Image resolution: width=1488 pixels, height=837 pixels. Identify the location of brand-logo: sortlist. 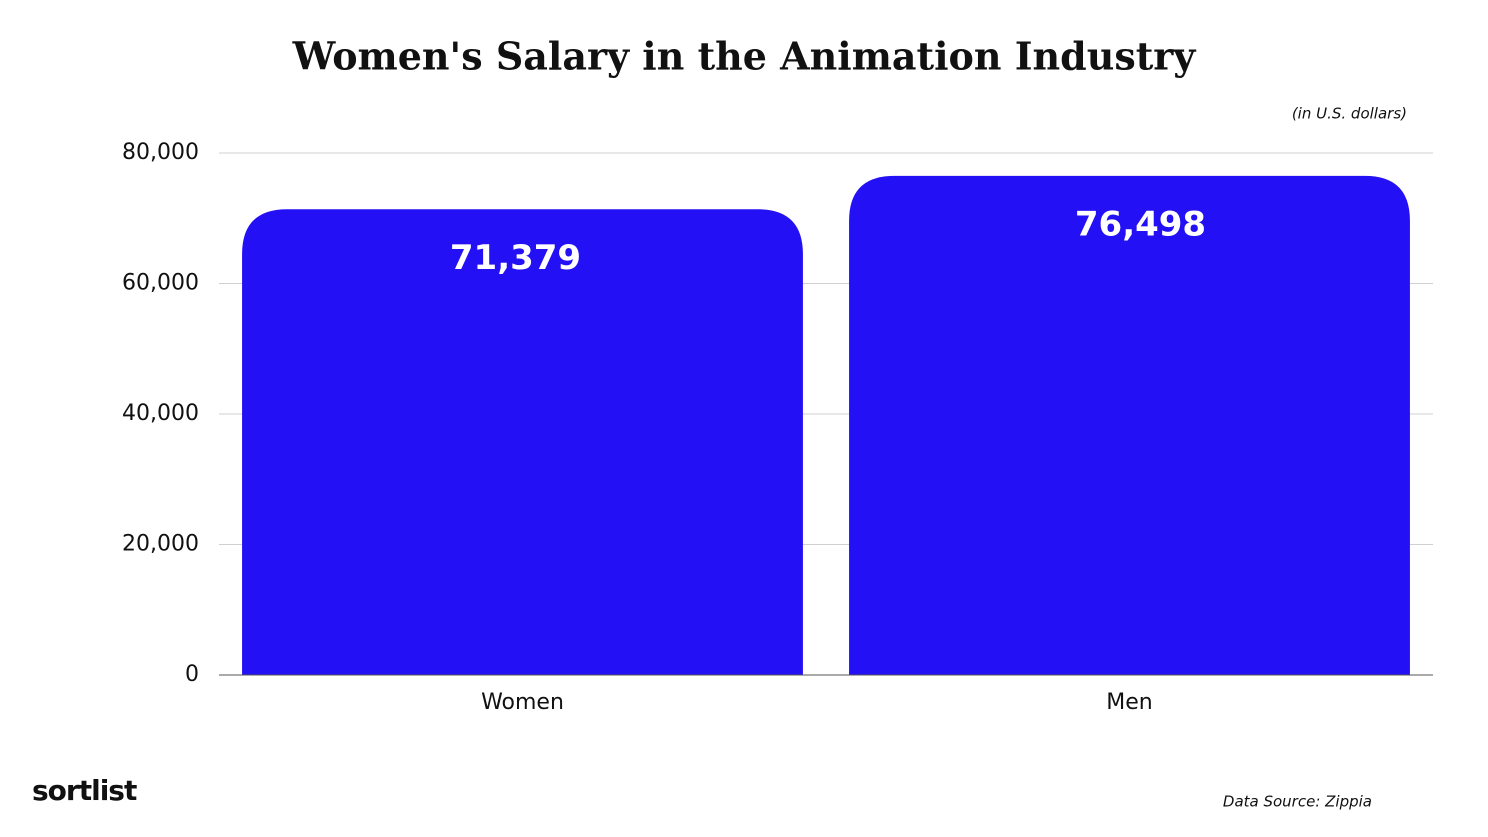
(84, 790).